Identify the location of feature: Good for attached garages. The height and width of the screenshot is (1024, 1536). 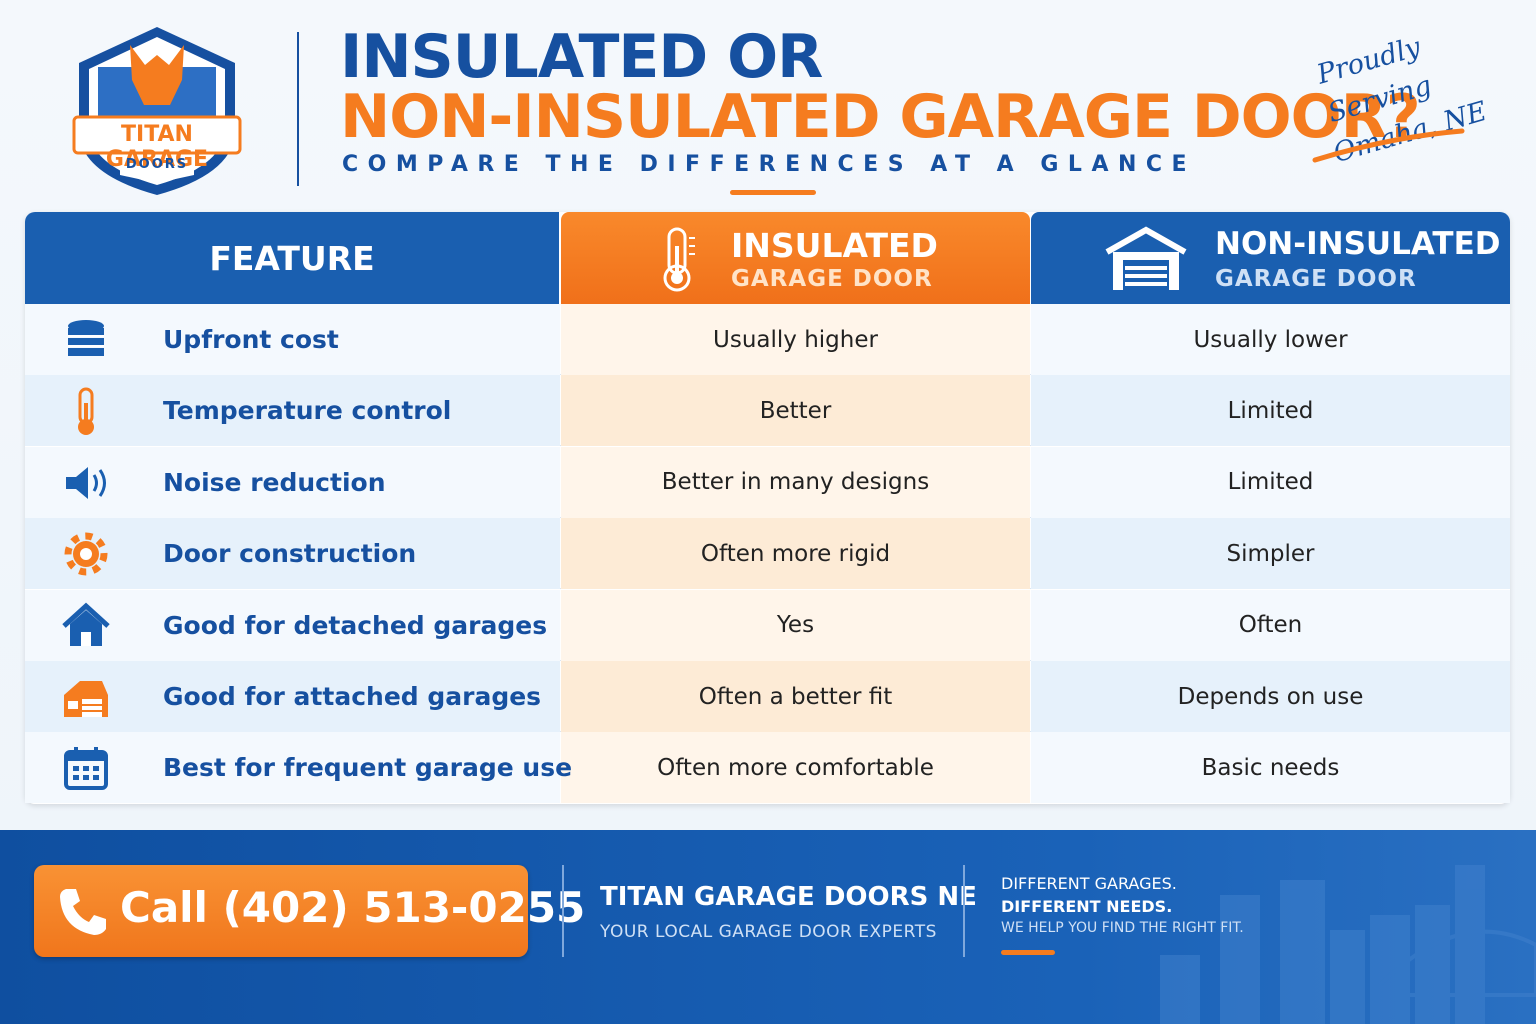
(352, 696).